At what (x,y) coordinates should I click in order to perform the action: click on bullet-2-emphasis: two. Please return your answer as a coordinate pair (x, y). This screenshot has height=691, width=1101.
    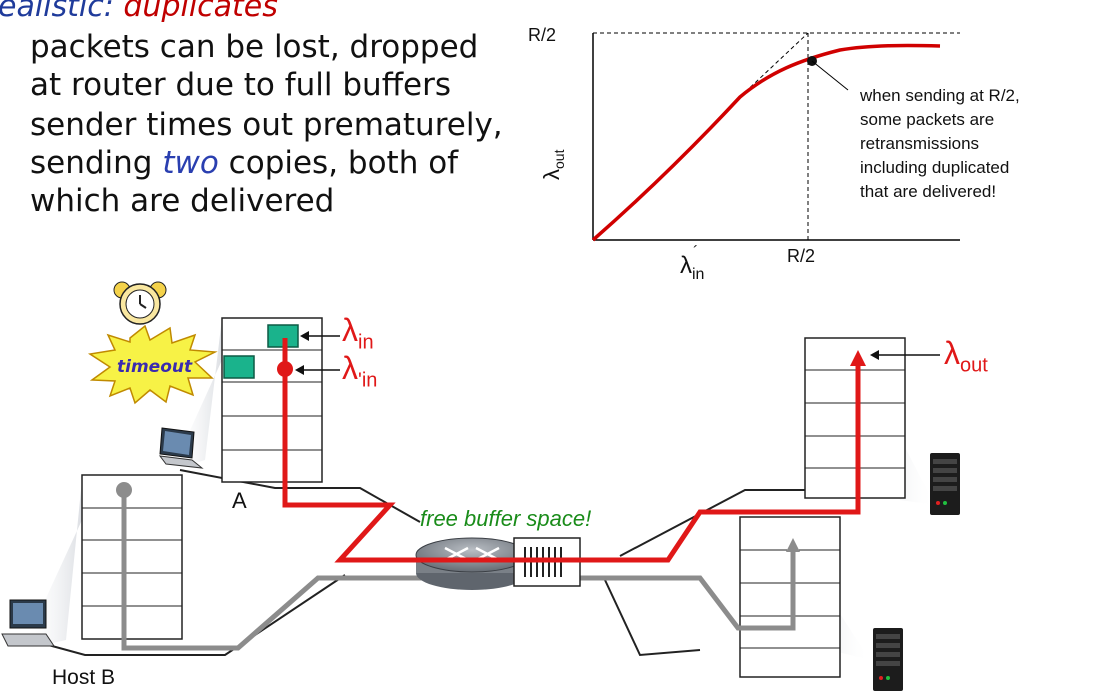
    Looking at the image, I should click on (190, 163).